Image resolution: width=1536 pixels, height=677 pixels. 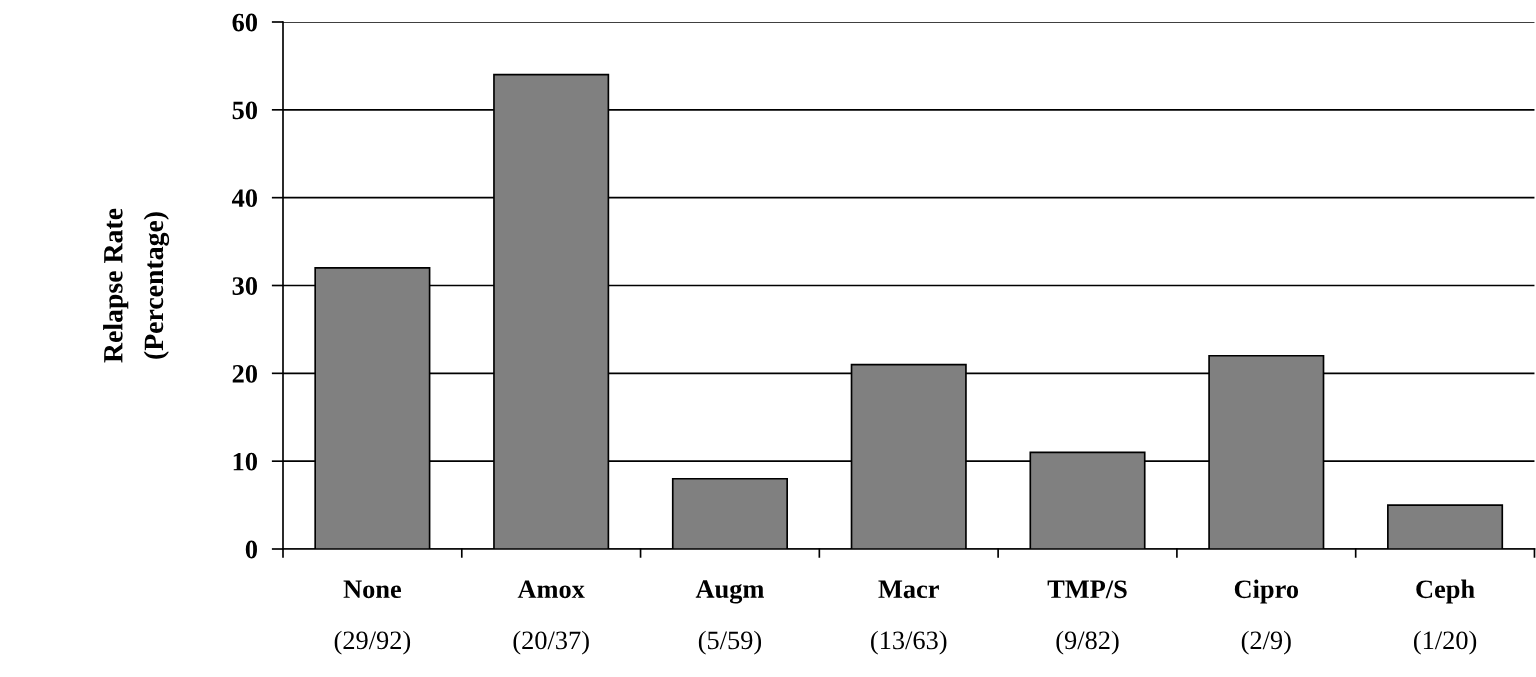 What do you see at coordinates (245, 461) in the screenshot?
I see `y-tick-label: 10` at bounding box center [245, 461].